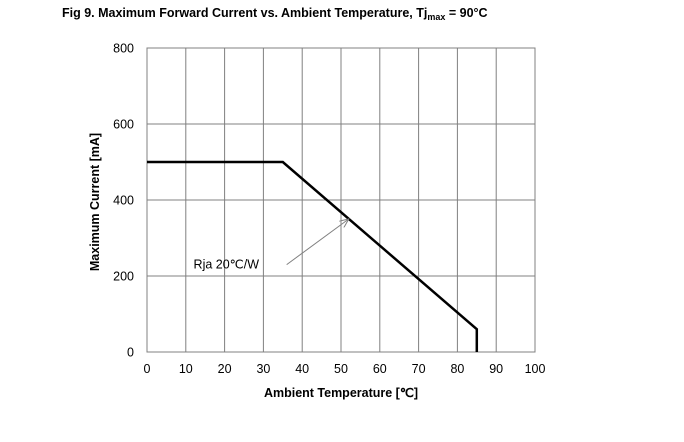 The height and width of the screenshot is (442, 684). What do you see at coordinates (496, 369) in the screenshot?
I see `x-tick-label: 90` at bounding box center [496, 369].